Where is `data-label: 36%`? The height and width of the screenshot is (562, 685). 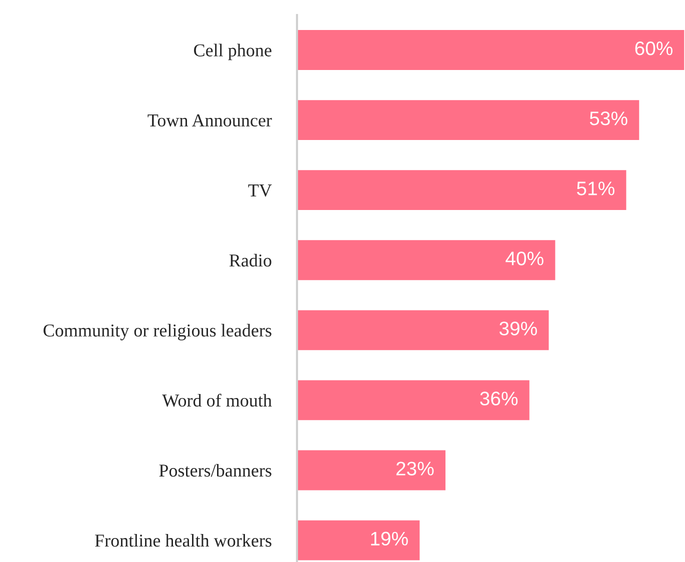 data-label: 36% is located at coordinates (499, 399).